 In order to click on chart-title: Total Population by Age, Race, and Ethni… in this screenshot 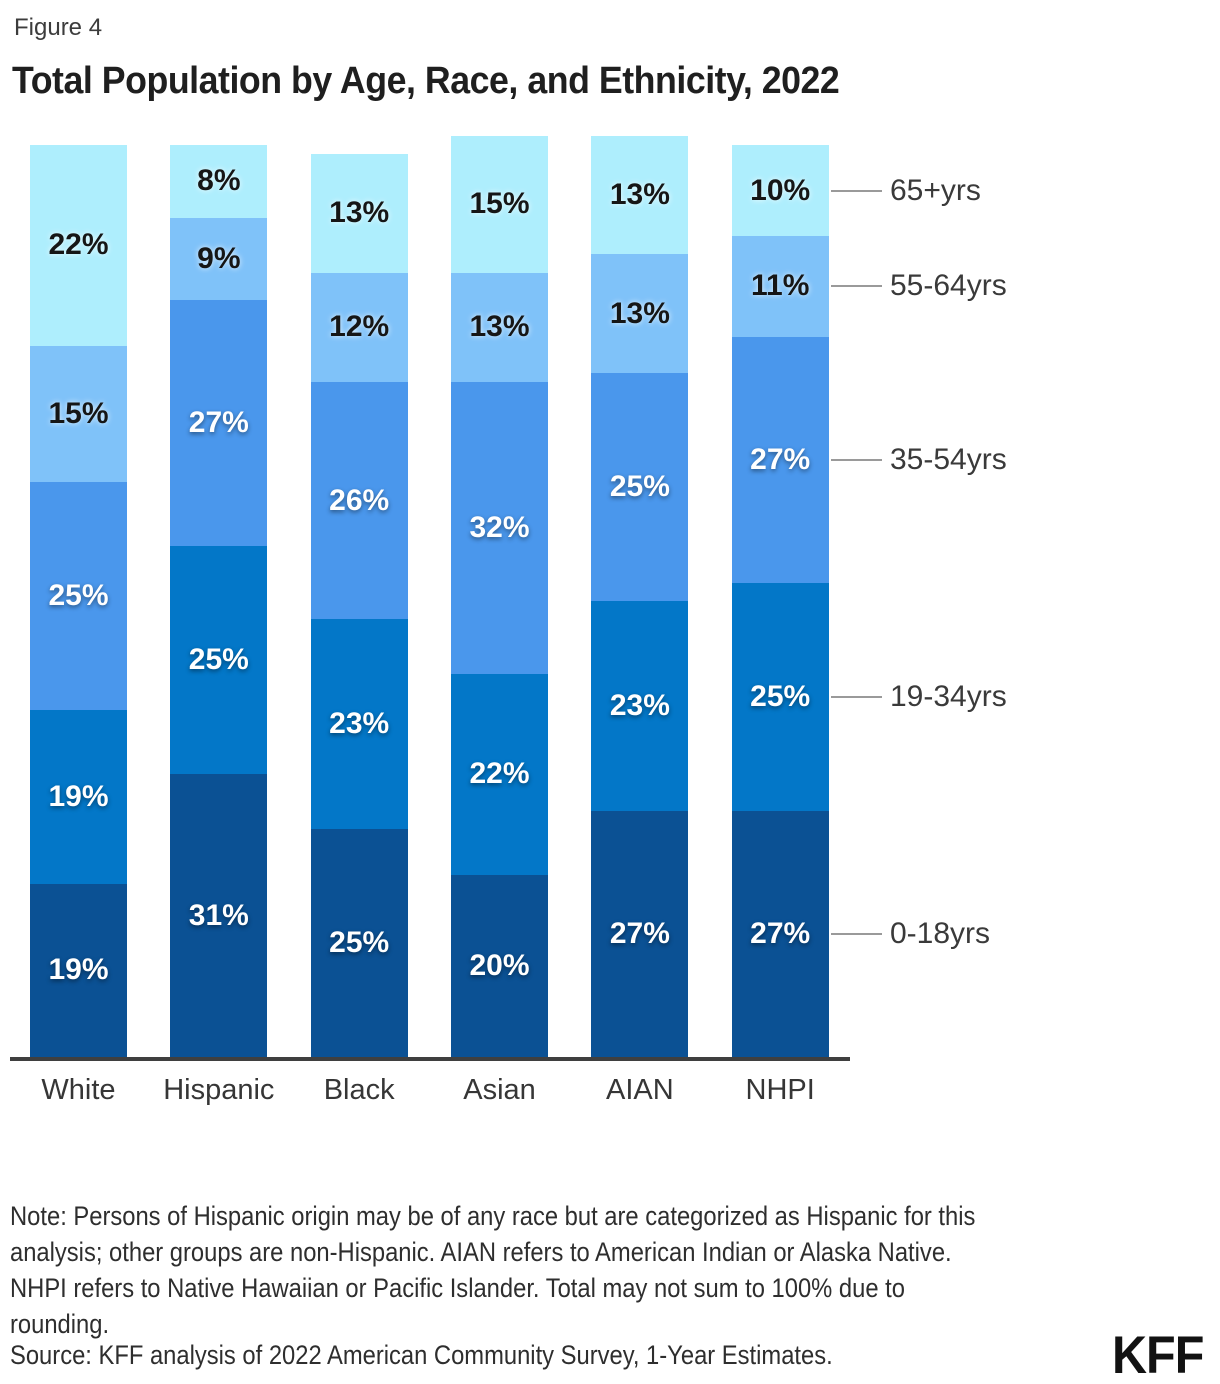, I will do `click(426, 81)`.